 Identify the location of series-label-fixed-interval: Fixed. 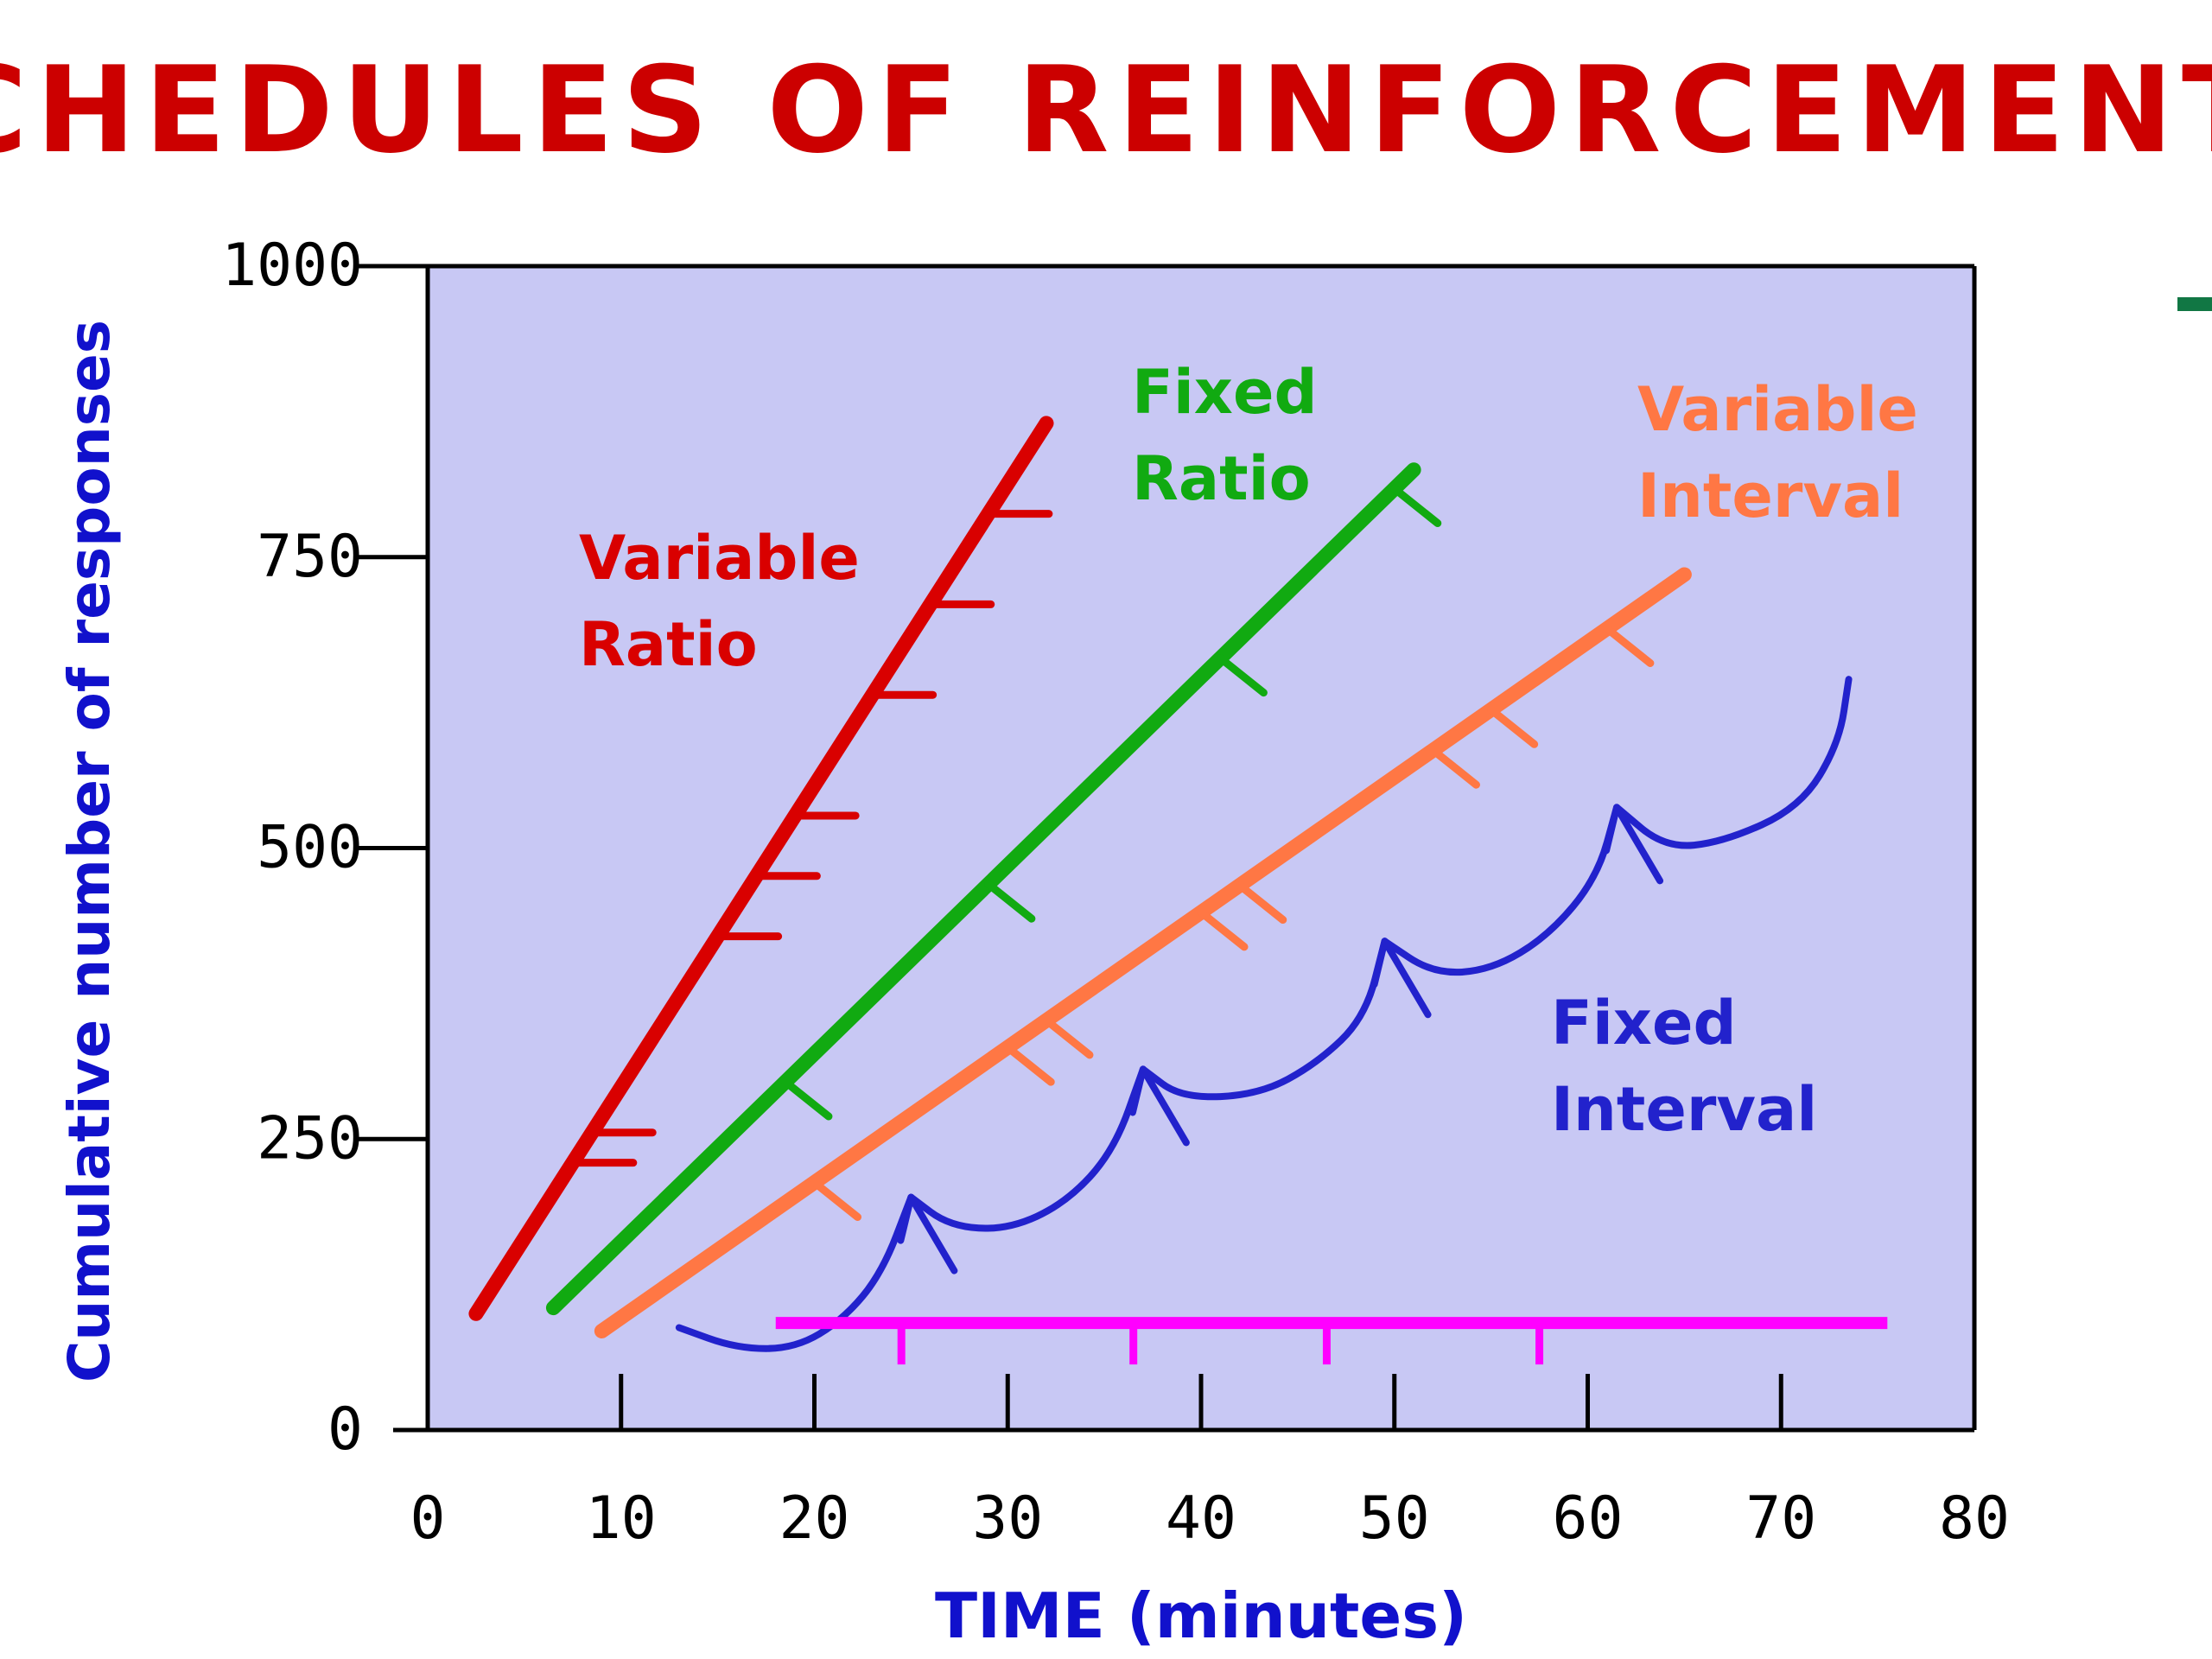
(1644, 1023).